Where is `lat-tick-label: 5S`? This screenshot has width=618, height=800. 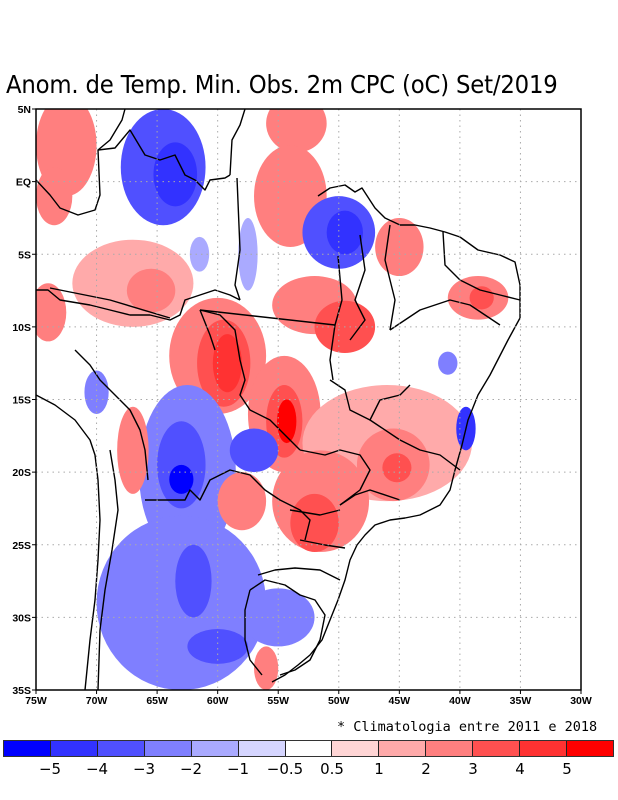
lat-tick-label: 5S is located at coordinates (24, 255).